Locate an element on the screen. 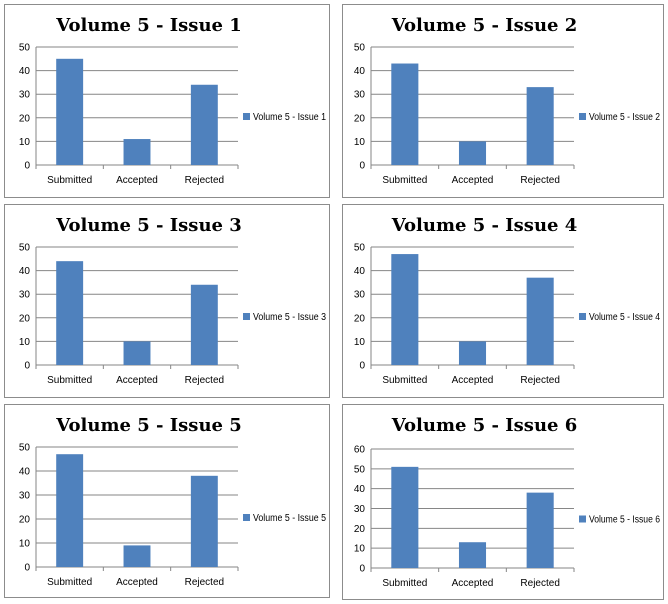 Image resolution: width=668 pixels, height=604 pixels. legend-label: Volume 5 - Issue 4 is located at coordinates (624, 317).